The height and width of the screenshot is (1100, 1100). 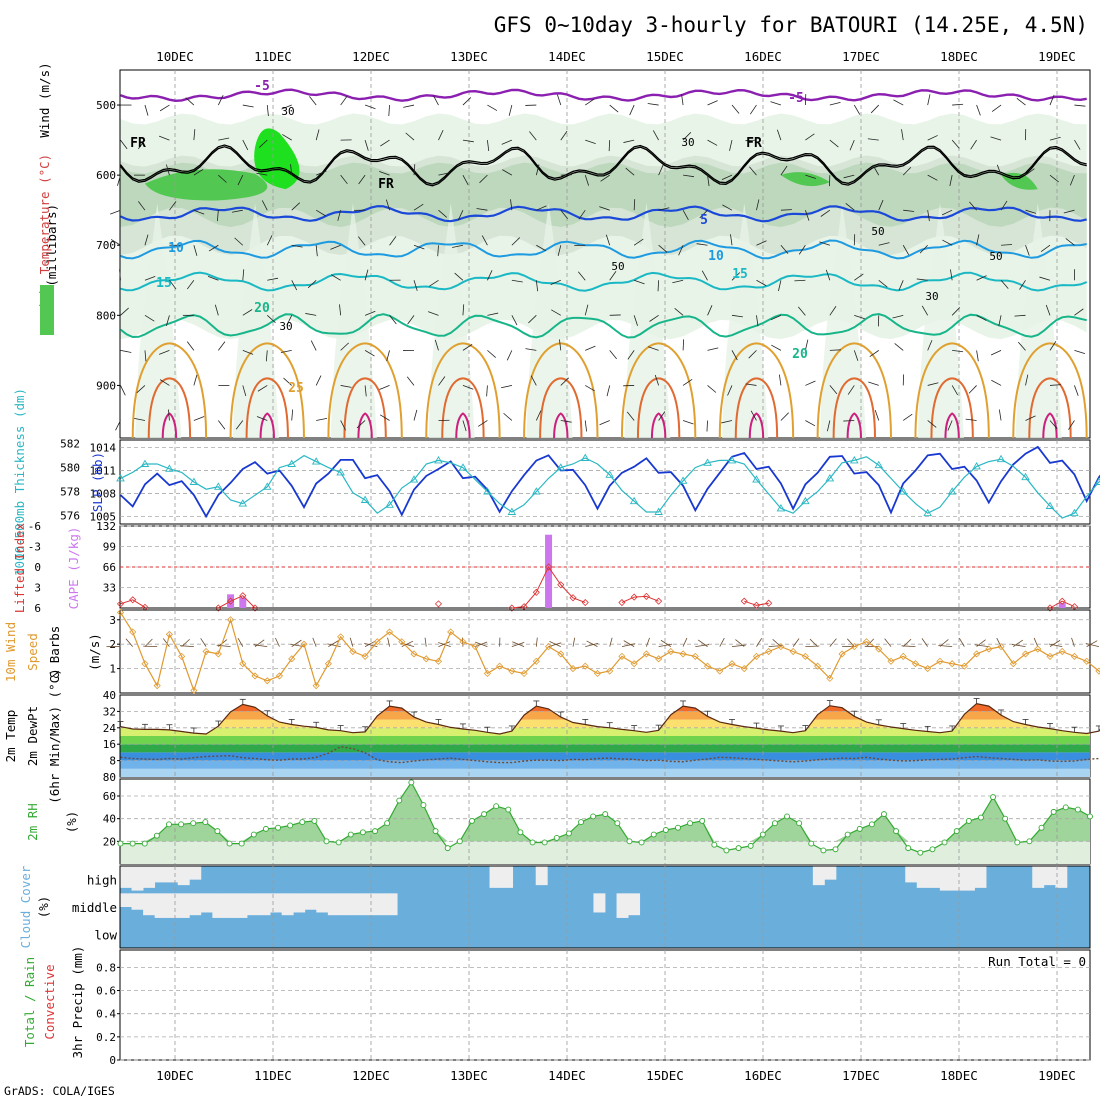 What do you see at coordinates (687, 142) in the screenshot?
I see `contour-label: 30` at bounding box center [687, 142].